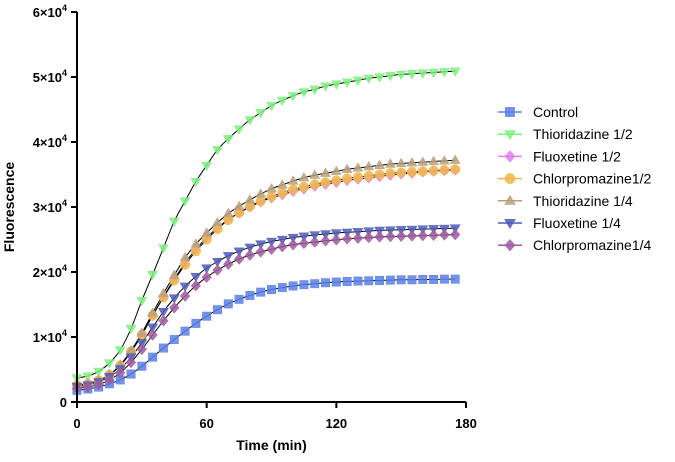 The height and width of the screenshot is (462, 675). I want to click on legend-label: Thioridazine 1/4, so click(583, 201).